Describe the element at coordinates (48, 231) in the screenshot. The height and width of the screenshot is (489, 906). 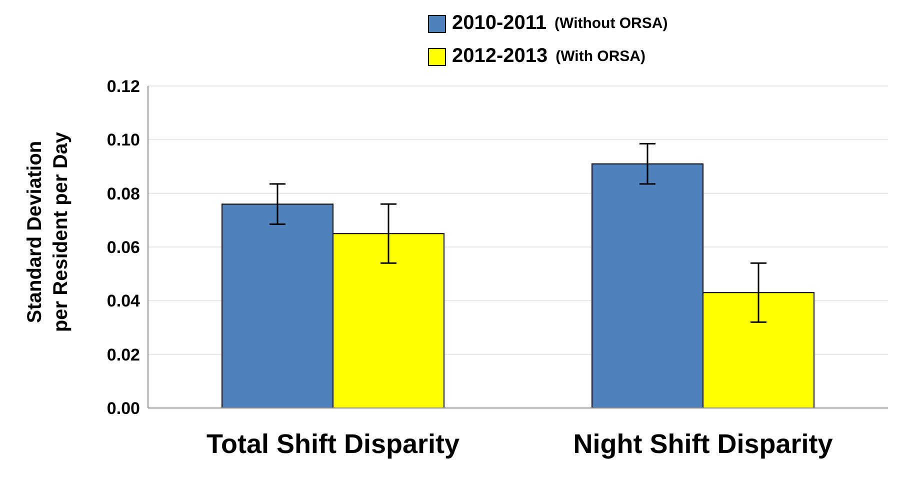
I see `y-axis-title: Standard Deviation per Resident per Day` at that location.